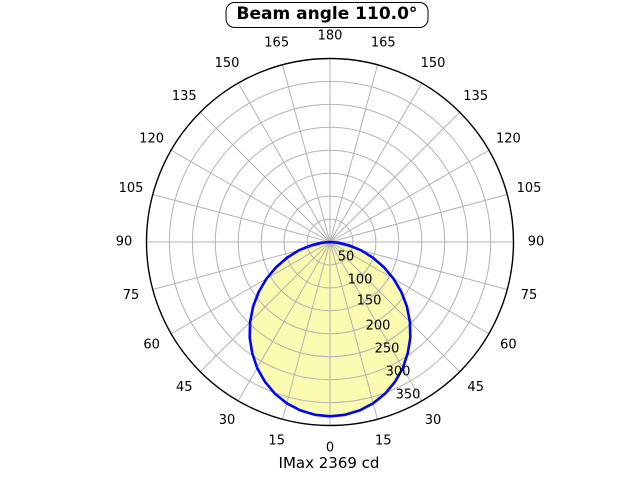 The width and height of the screenshot is (640, 480). Describe the element at coordinates (330, 36) in the screenshot. I see `angle-tick-label: 180` at that location.